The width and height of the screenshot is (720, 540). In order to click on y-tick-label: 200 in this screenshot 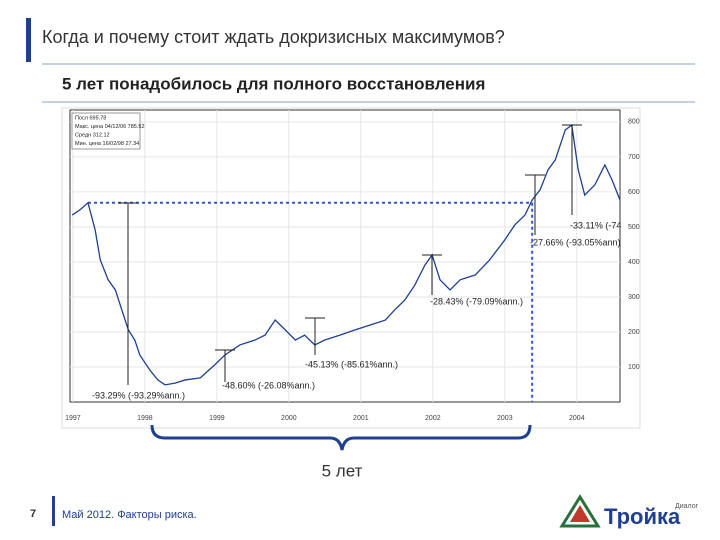, I will do `click(634, 332)`.